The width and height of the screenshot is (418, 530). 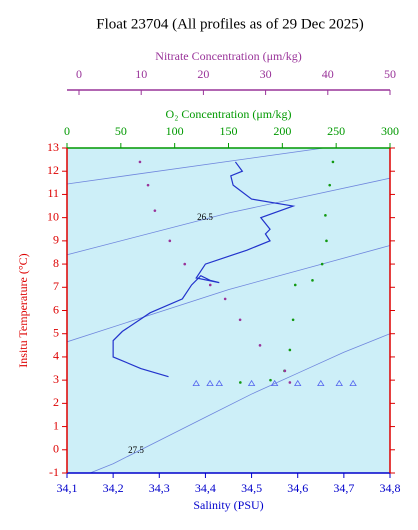 What do you see at coordinates (56, 309) in the screenshot?
I see `y-tick-label: 6` at bounding box center [56, 309].